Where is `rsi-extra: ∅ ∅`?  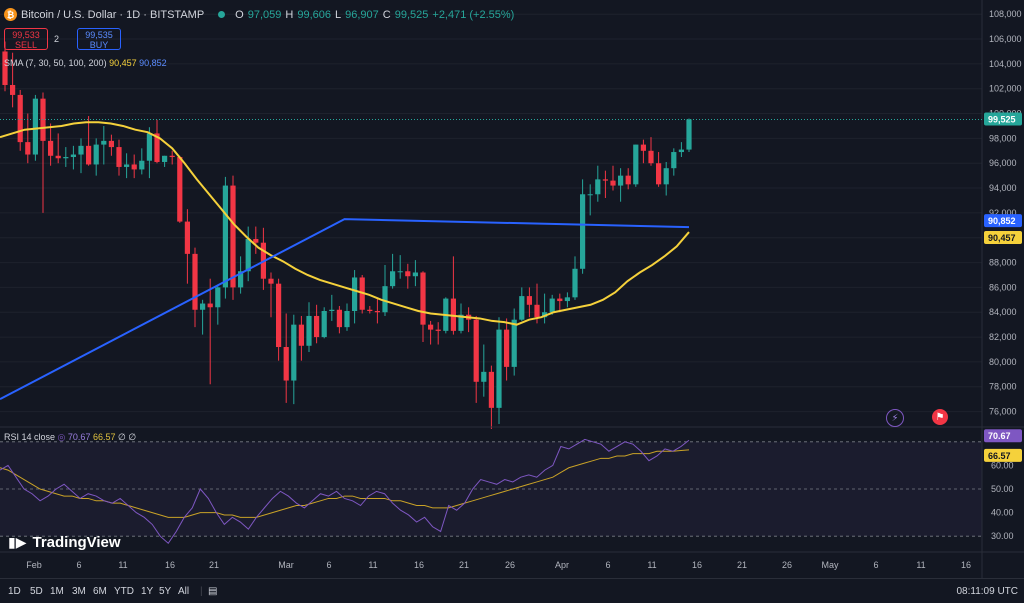 rsi-extra: ∅ ∅ is located at coordinates (127, 437).